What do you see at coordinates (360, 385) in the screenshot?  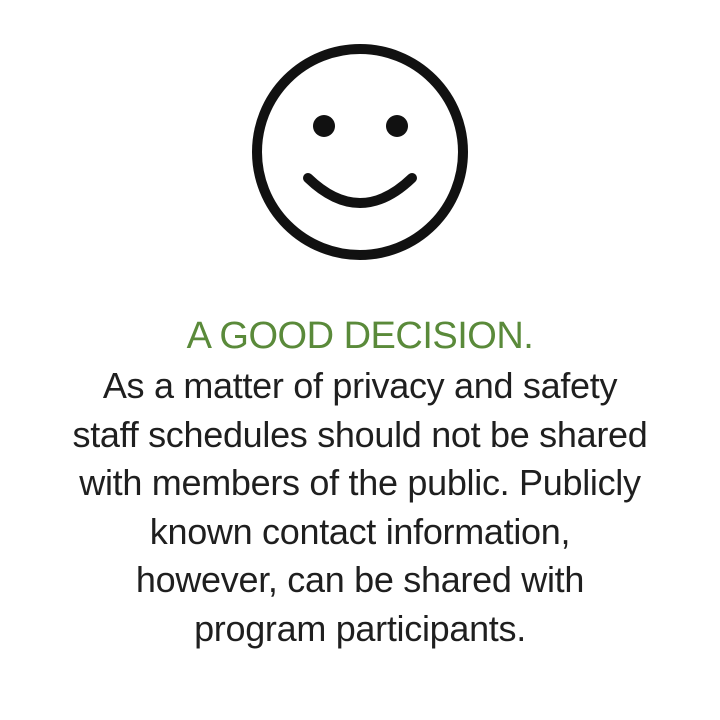 I see `explanation-line: As a matter of privacy and safety` at bounding box center [360, 385].